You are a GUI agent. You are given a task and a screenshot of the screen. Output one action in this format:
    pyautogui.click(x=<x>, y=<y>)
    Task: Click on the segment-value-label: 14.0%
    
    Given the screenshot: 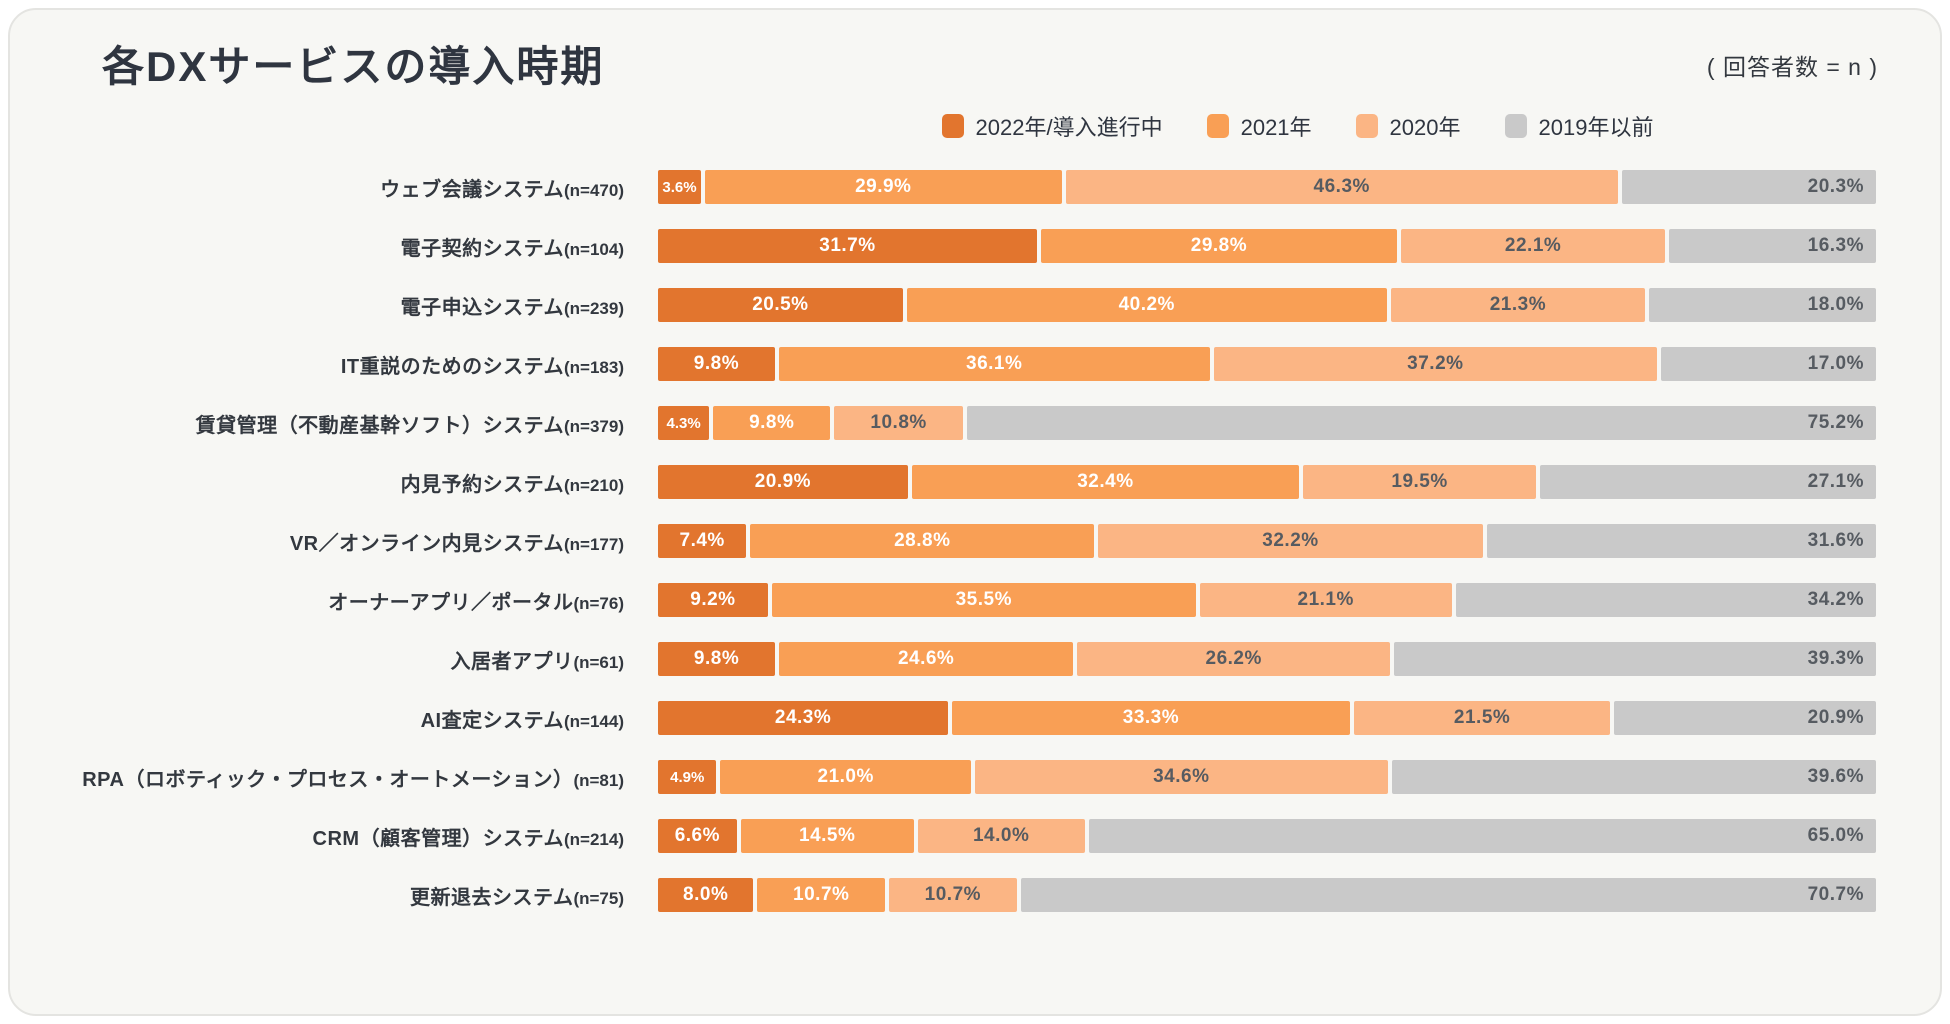 What is the action you would take?
    pyautogui.click(x=1001, y=836)
    